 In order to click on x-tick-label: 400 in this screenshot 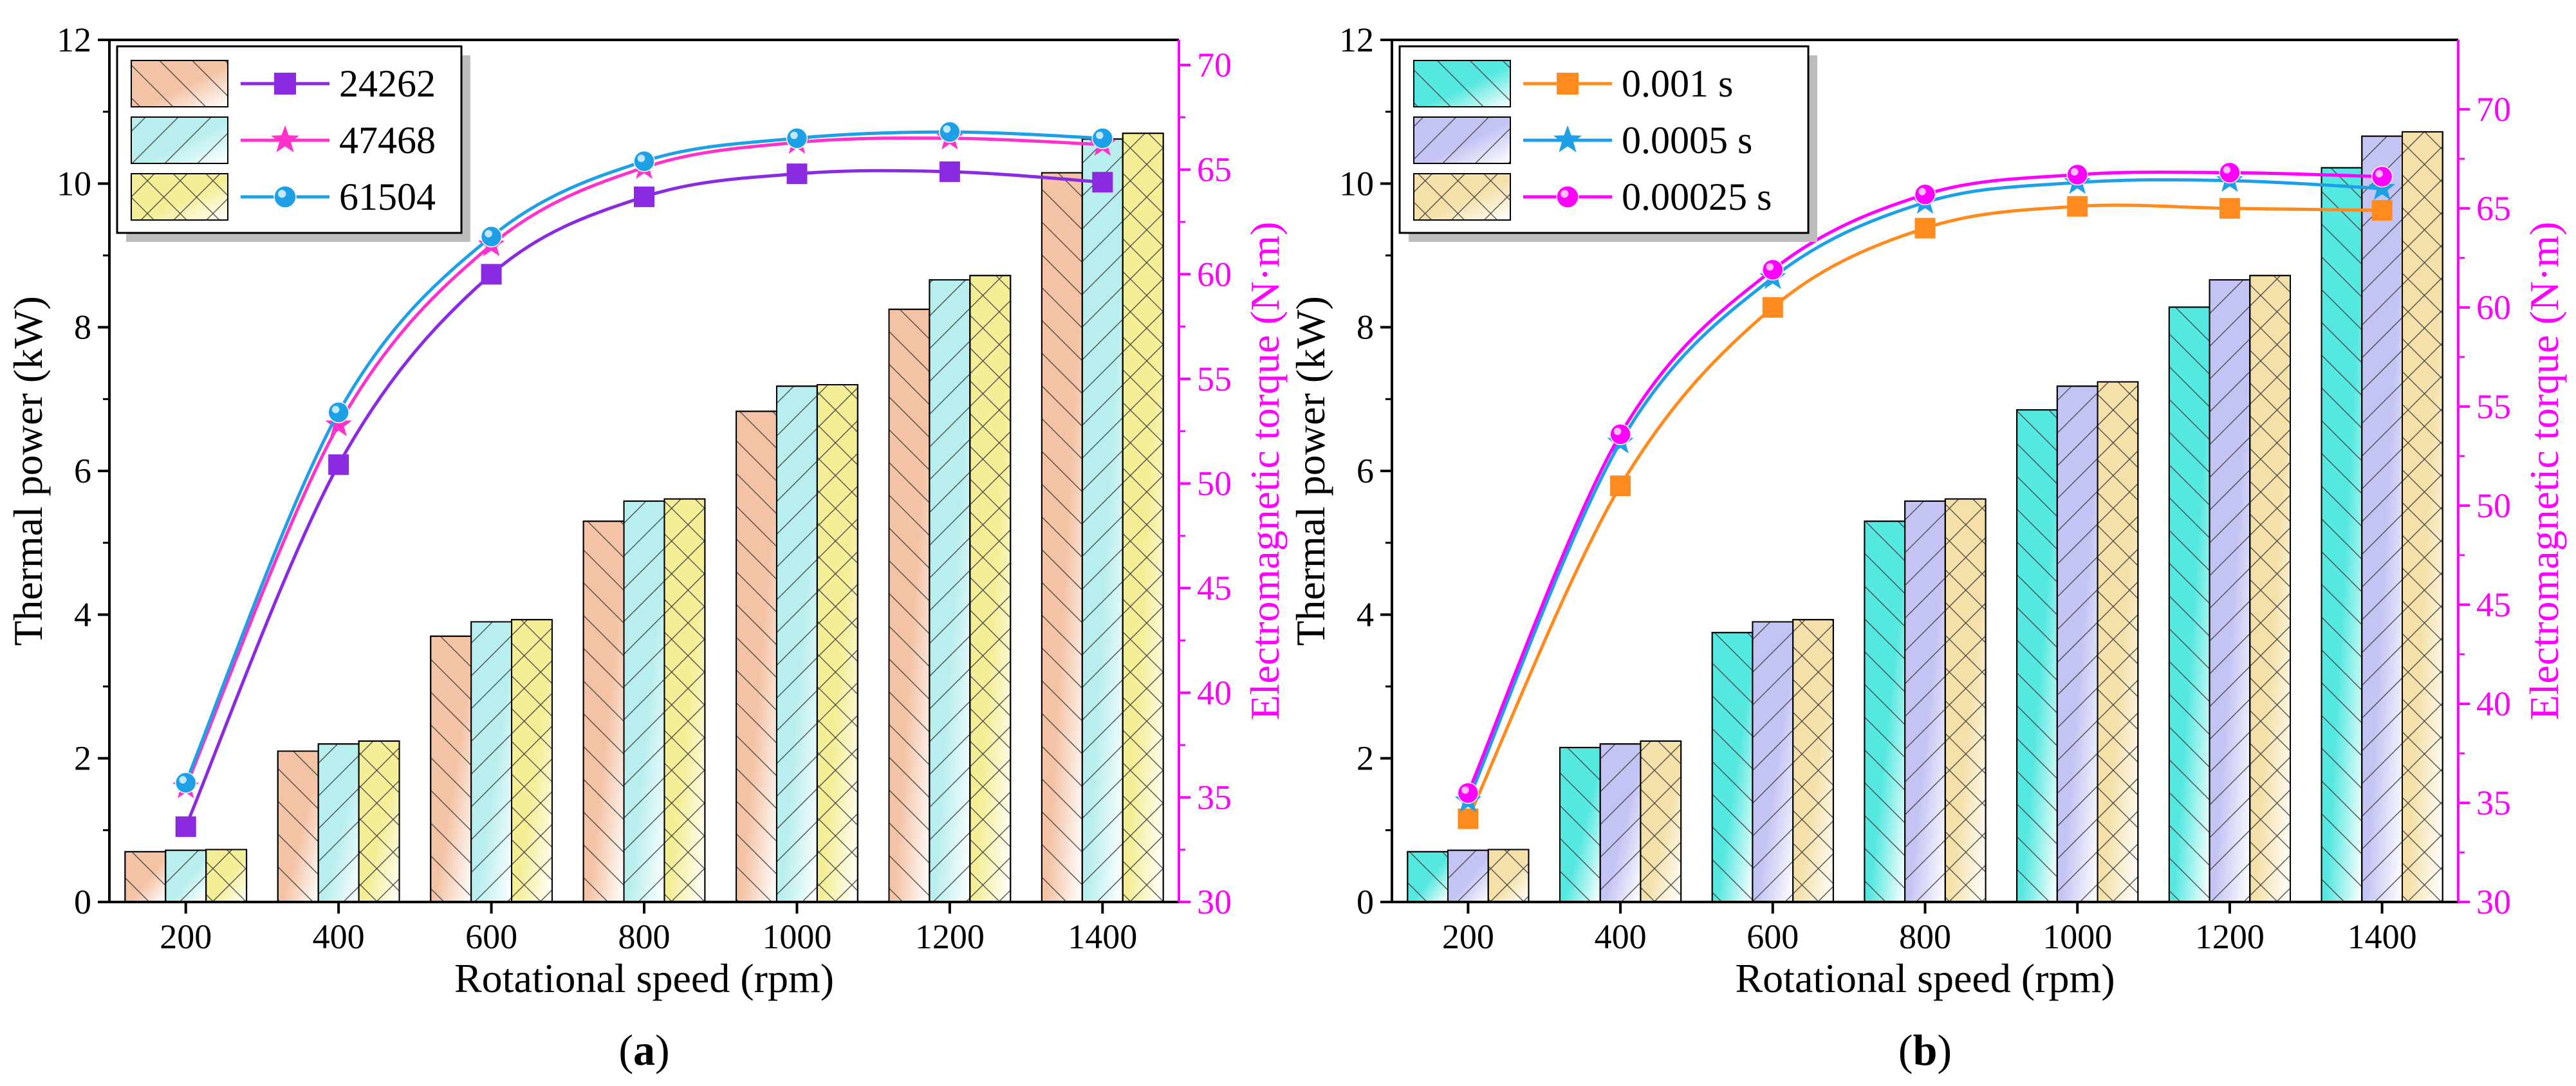, I will do `click(339, 936)`.